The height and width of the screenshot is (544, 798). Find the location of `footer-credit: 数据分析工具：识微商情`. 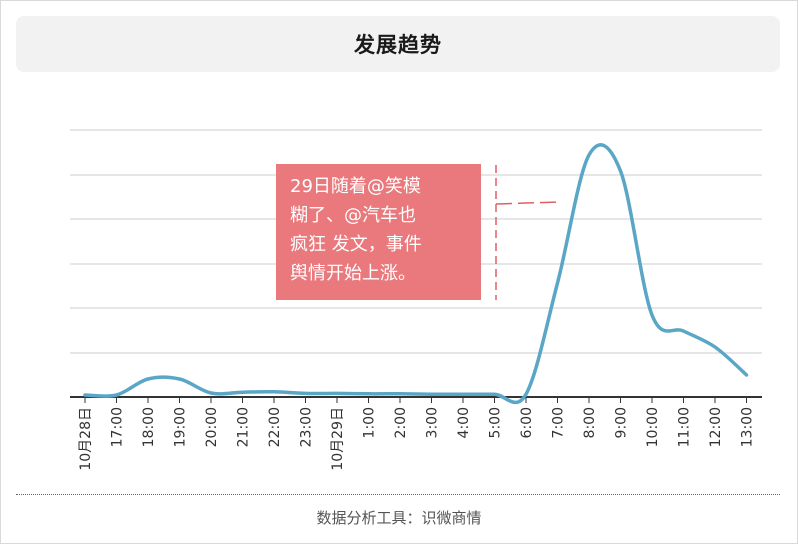

footer-credit: 数据分析工具：识微商情 is located at coordinates (399, 518).